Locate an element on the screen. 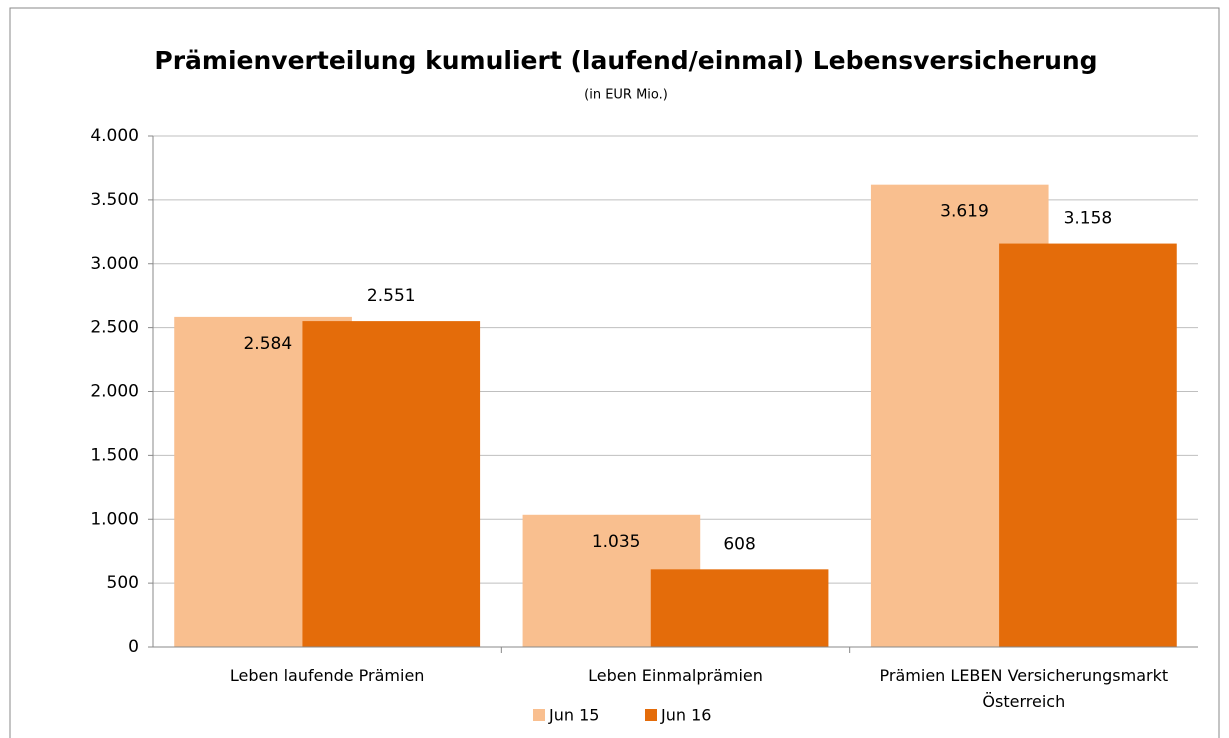  y-tick-label: 500 is located at coordinates (123, 583).